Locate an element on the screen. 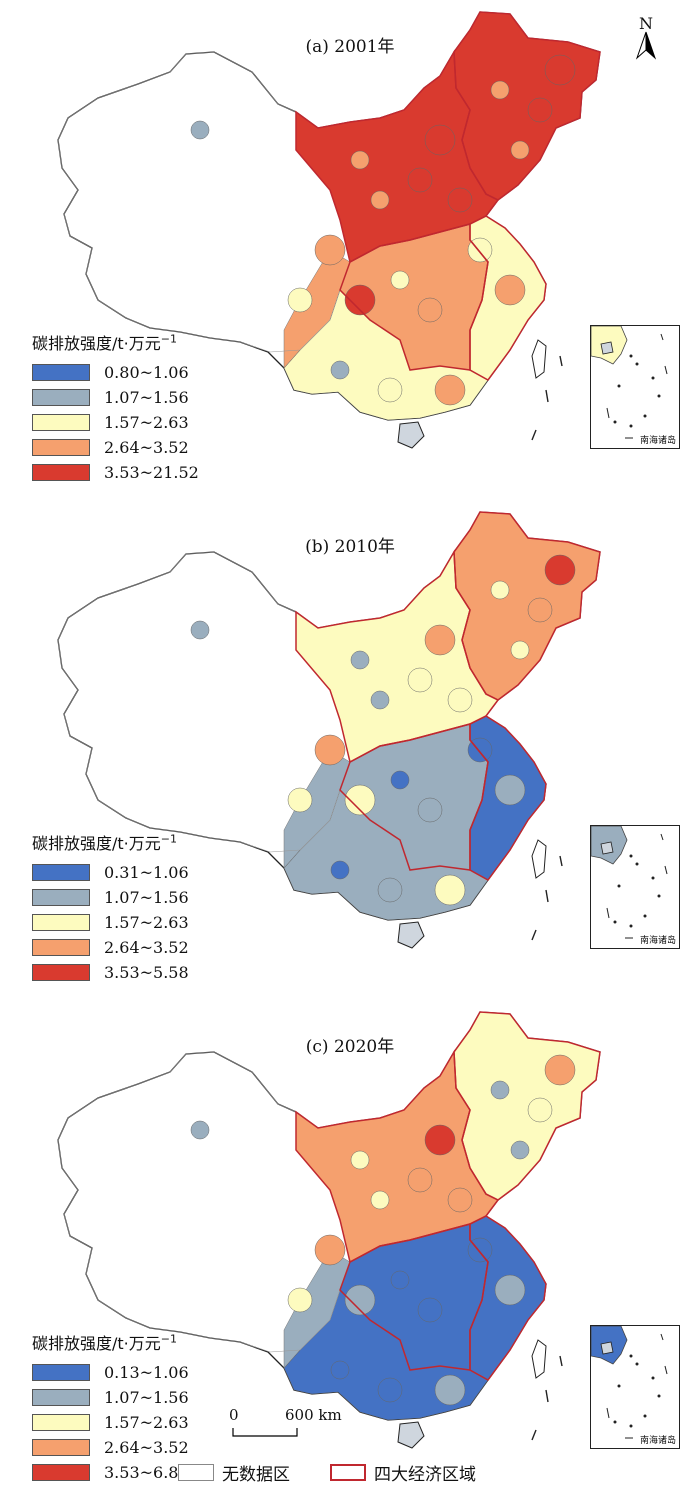  legend-label: 3.53~6.89 is located at coordinates (146, 1472).